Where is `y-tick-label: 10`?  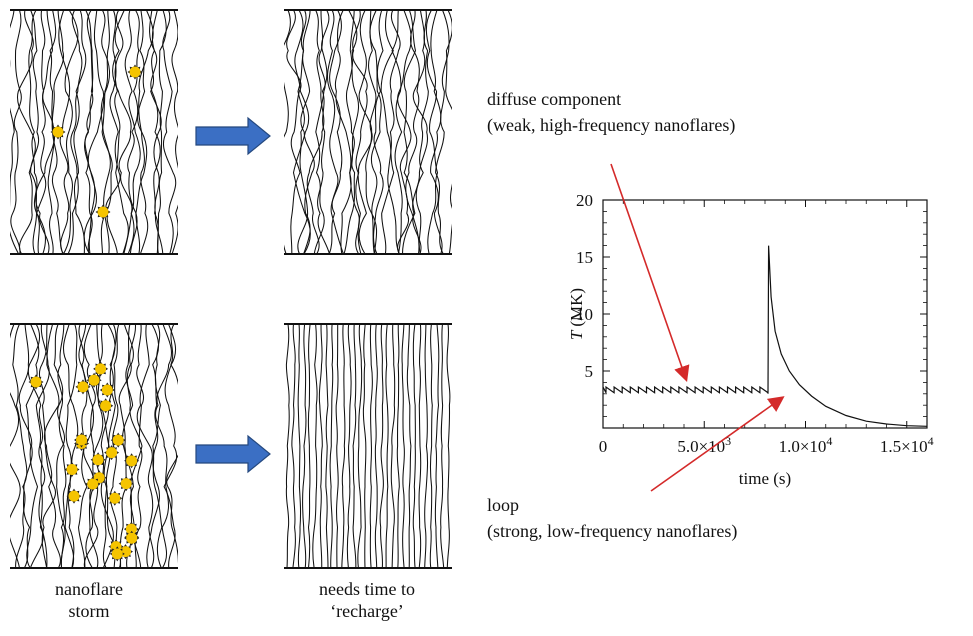 y-tick-label: 10 is located at coordinates (584, 314).